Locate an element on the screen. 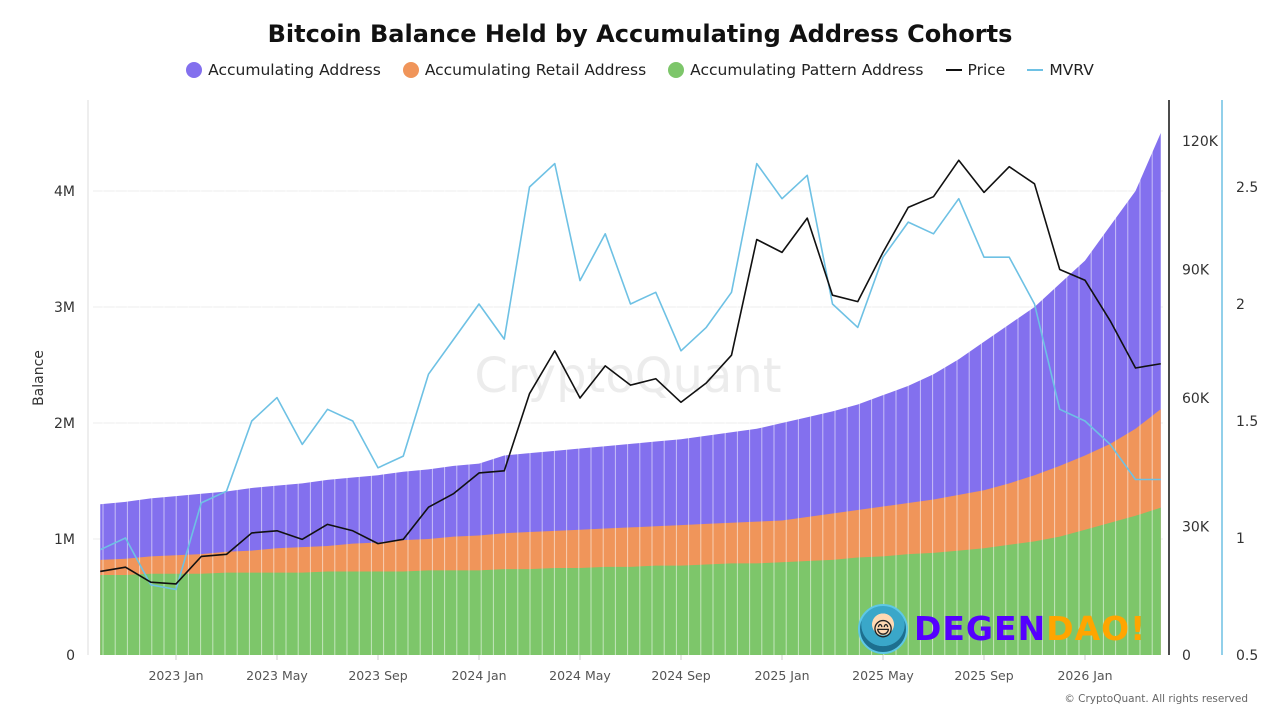 The image size is (1280, 720). legend-item-retail: Accumulating Retail Address is located at coordinates (524, 70).